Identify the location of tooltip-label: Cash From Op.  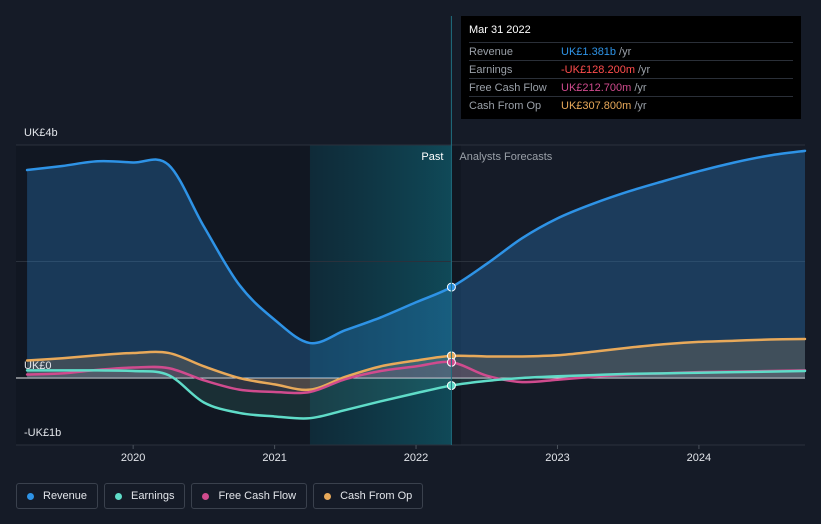
(505, 105).